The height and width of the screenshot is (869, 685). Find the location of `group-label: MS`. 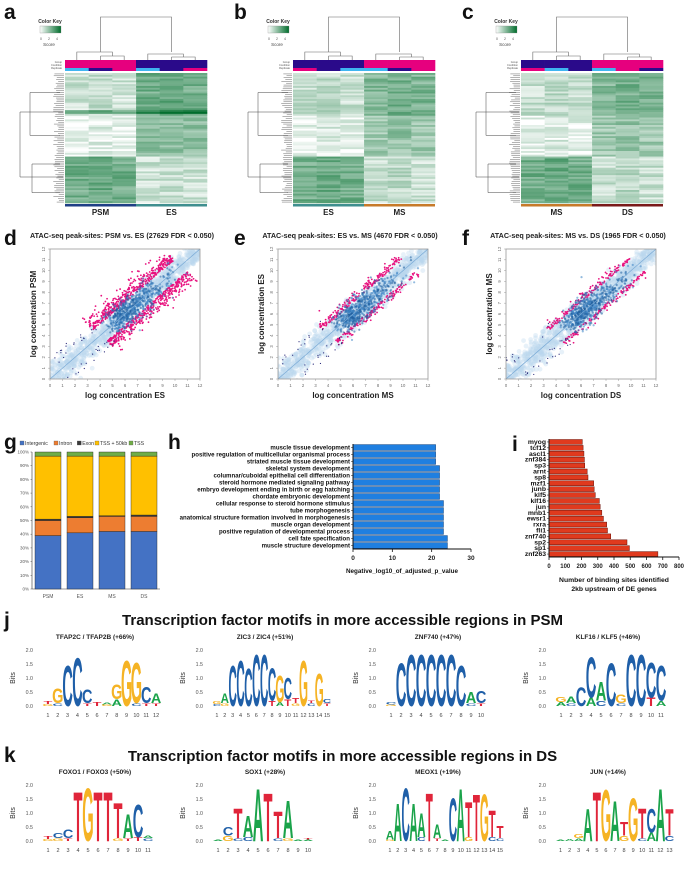

group-label: MS is located at coordinates (557, 212).